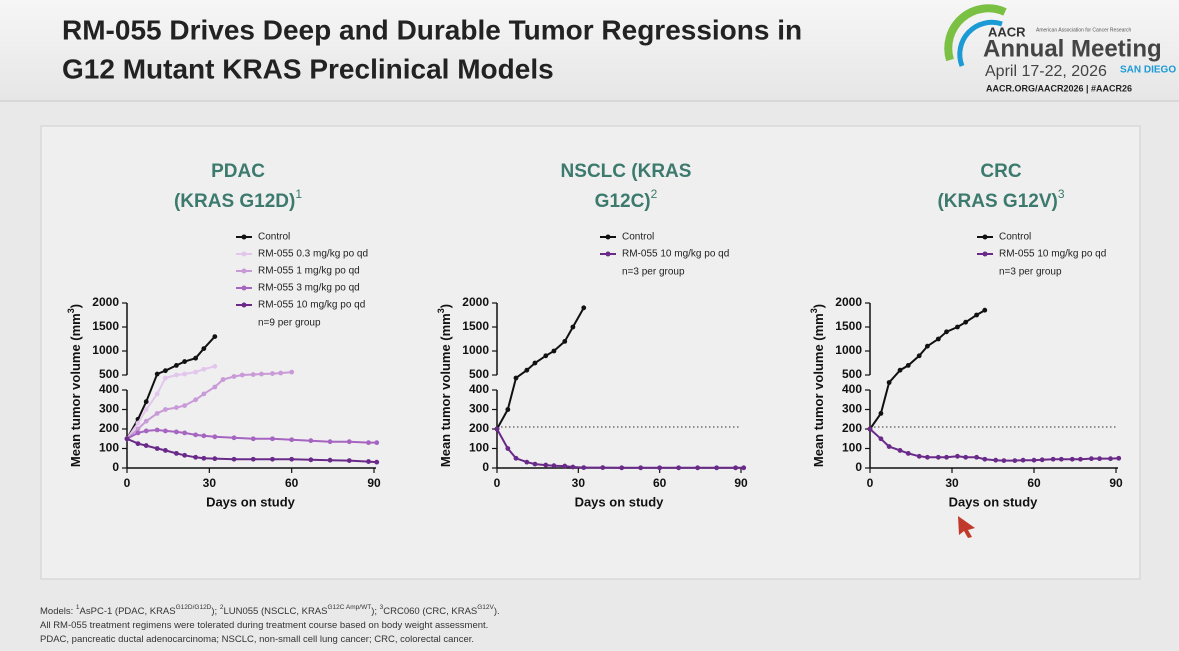 The image size is (1179, 651). I want to click on footnote-sup: G12D/G12D, so click(194, 607).